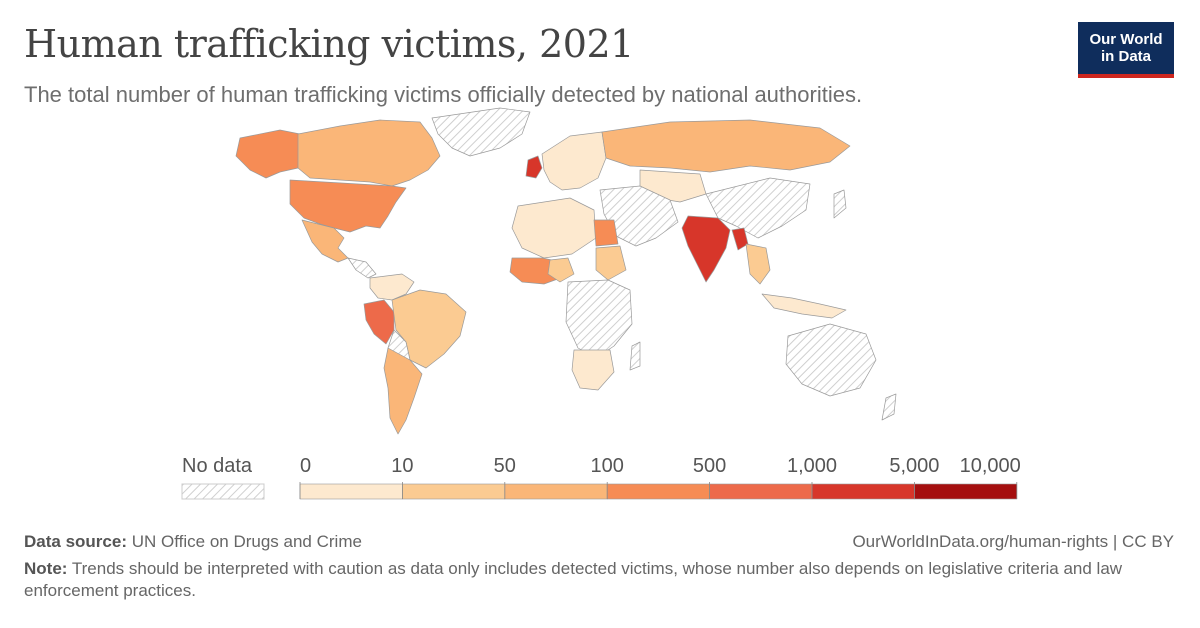  Describe the element at coordinates (369, 153) in the screenshot. I see `country-canada` at that location.